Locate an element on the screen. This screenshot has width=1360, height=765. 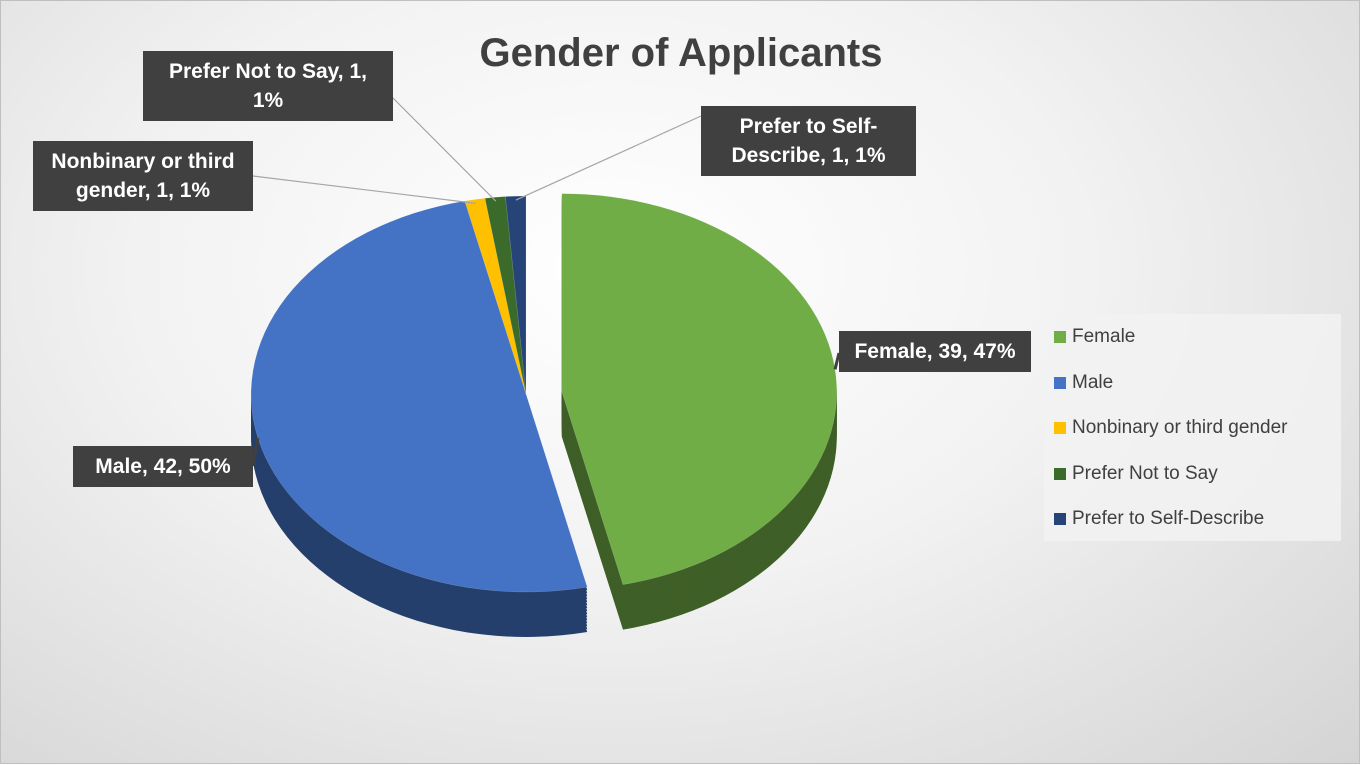
legend-item: Prefer to Self-Describe is located at coordinates (1159, 519).